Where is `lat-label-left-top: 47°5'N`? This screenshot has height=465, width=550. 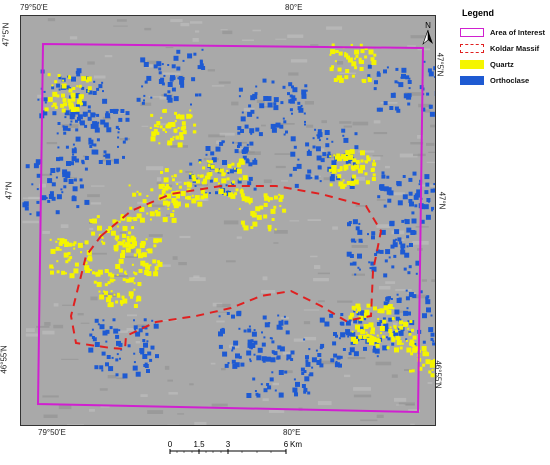 lat-label-left-top: 47°5'N is located at coordinates (6, 34).